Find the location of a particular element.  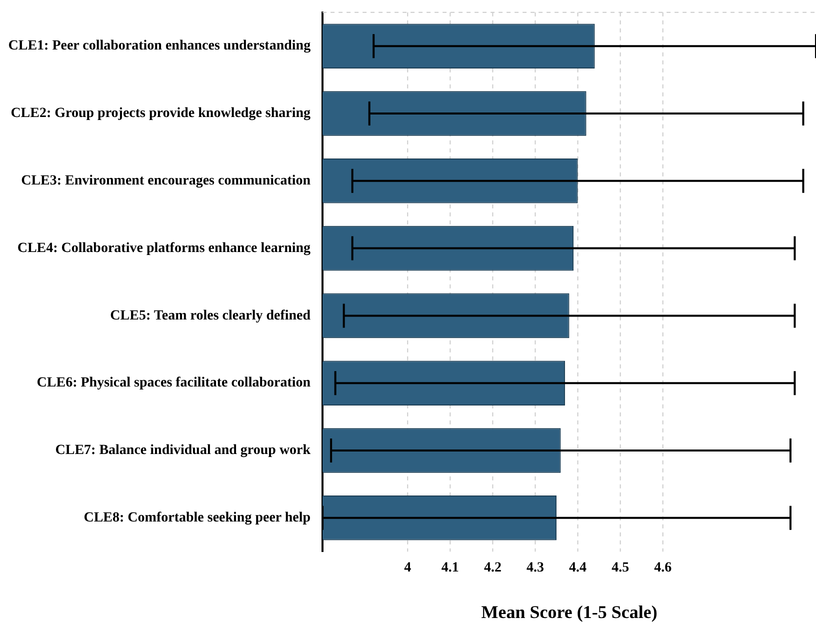

y-tick-label: CLE7: Balance individual and group work is located at coordinates (183, 450).